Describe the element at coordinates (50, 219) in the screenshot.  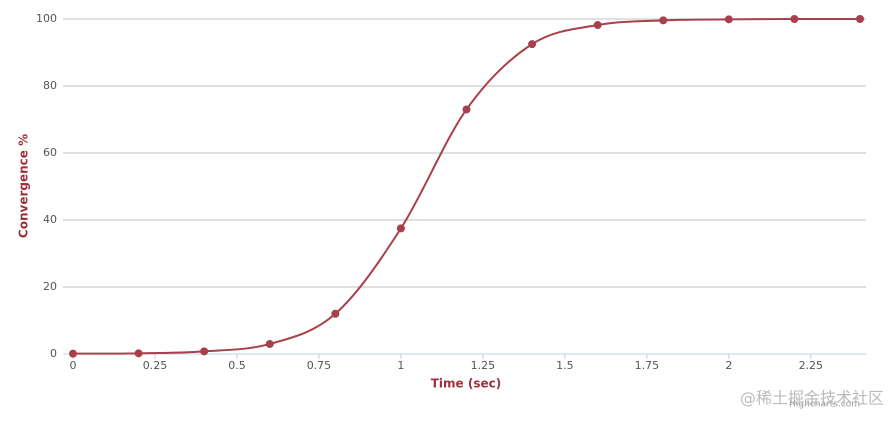
I see `y-tick-label: 40` at that location.